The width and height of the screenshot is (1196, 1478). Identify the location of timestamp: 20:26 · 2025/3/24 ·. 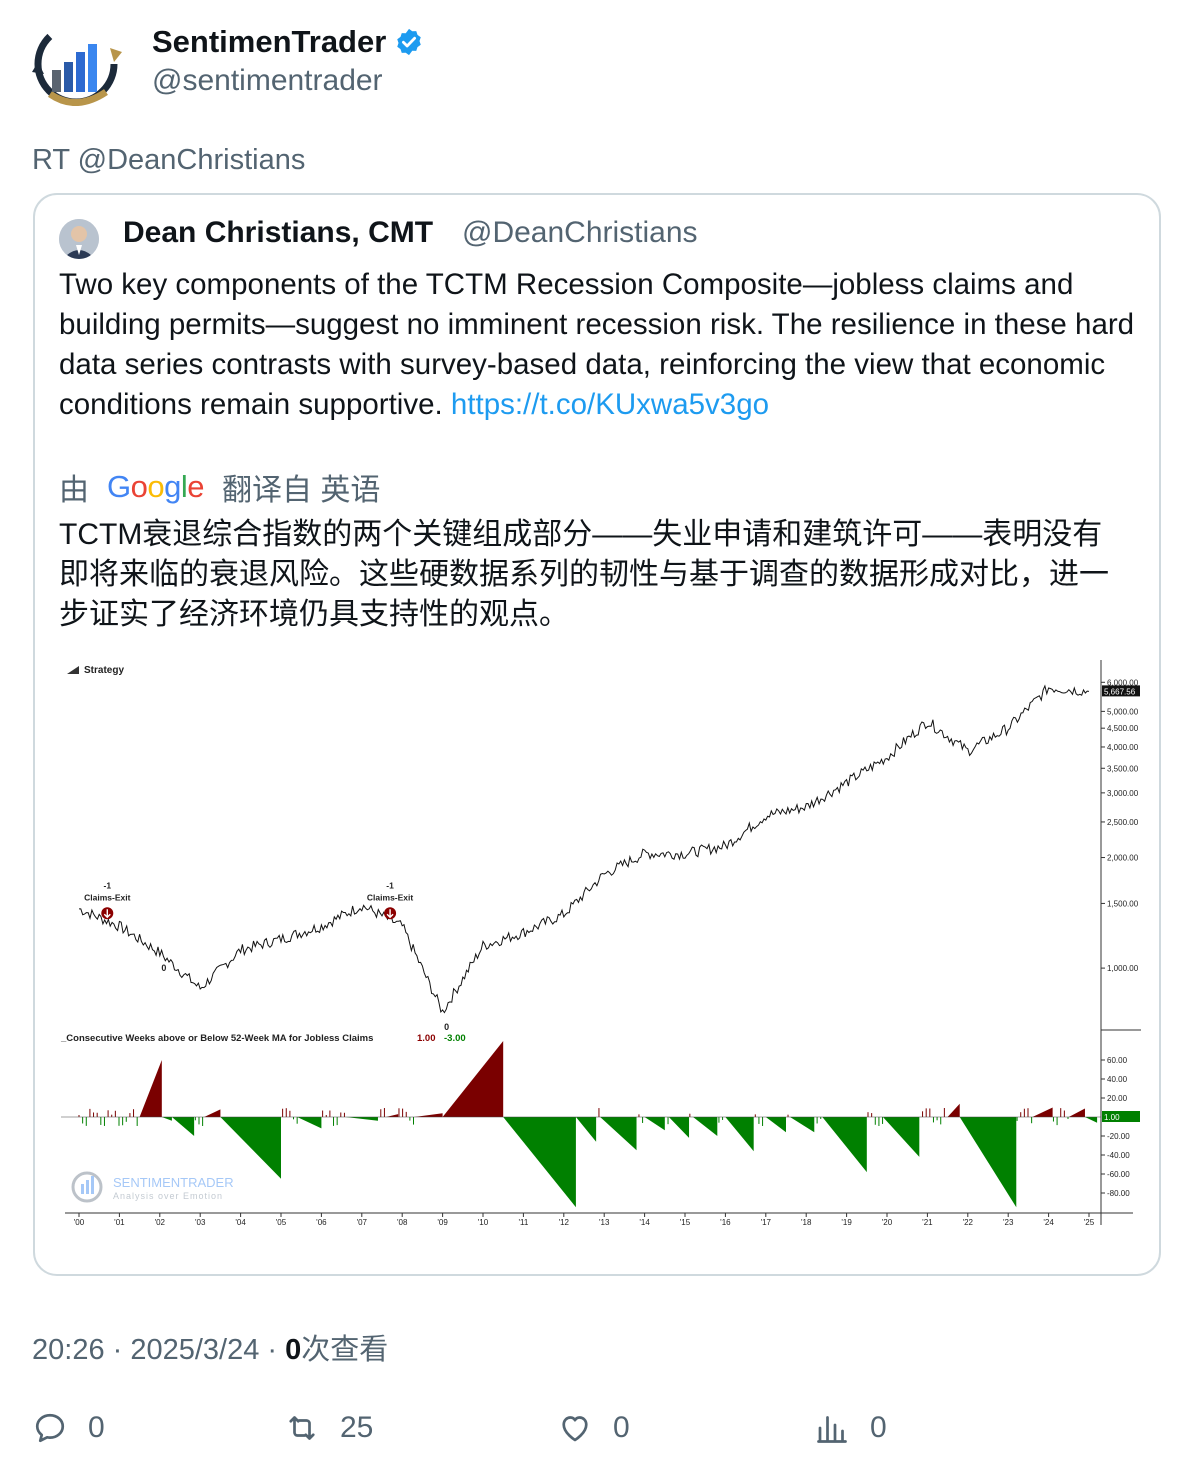
(159, 1350).